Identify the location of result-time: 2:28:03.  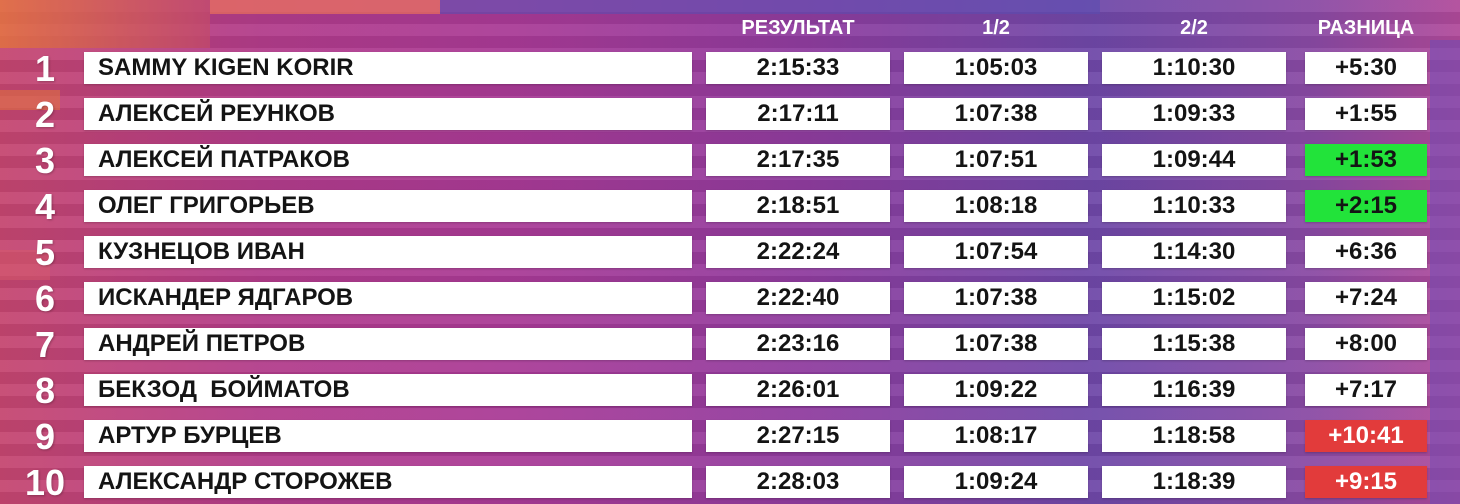
(798, 482).